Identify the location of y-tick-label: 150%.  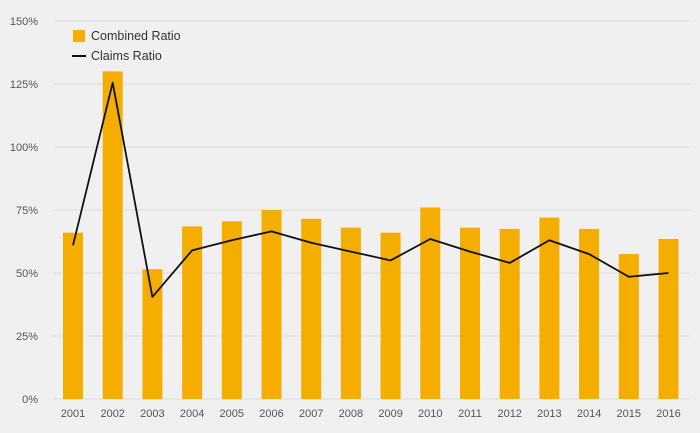
(24, 22).